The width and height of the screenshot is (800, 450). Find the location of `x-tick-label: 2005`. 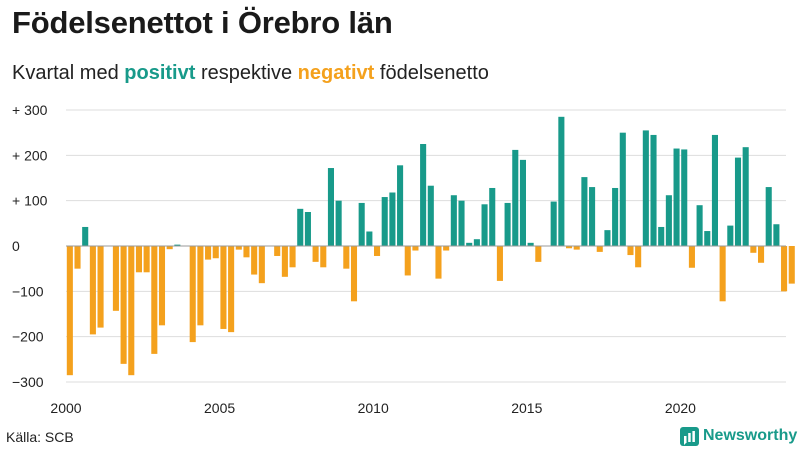

x-tick-label: 2005 is located at coordinates (219, 408).